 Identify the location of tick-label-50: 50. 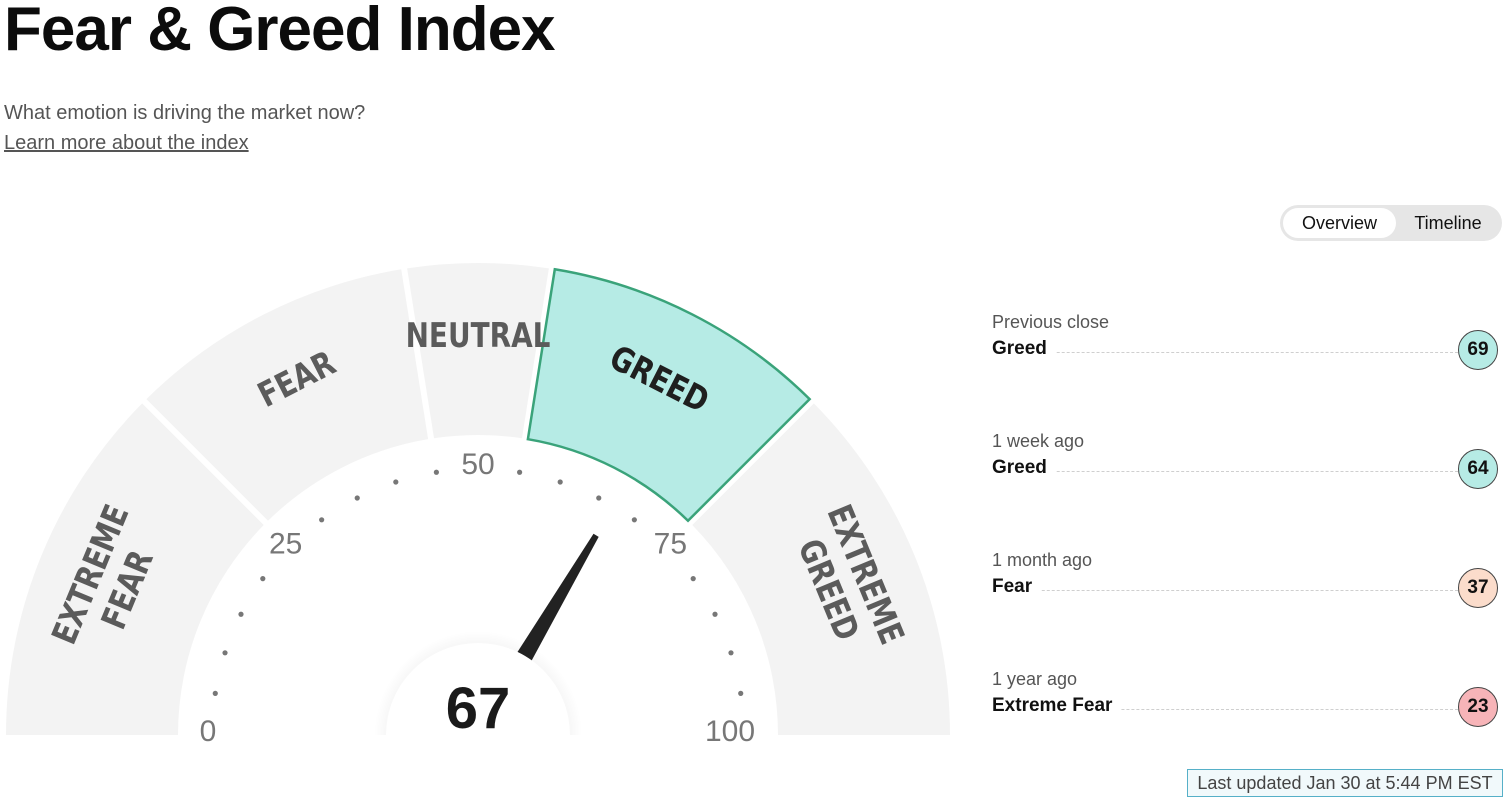
(477, 464).